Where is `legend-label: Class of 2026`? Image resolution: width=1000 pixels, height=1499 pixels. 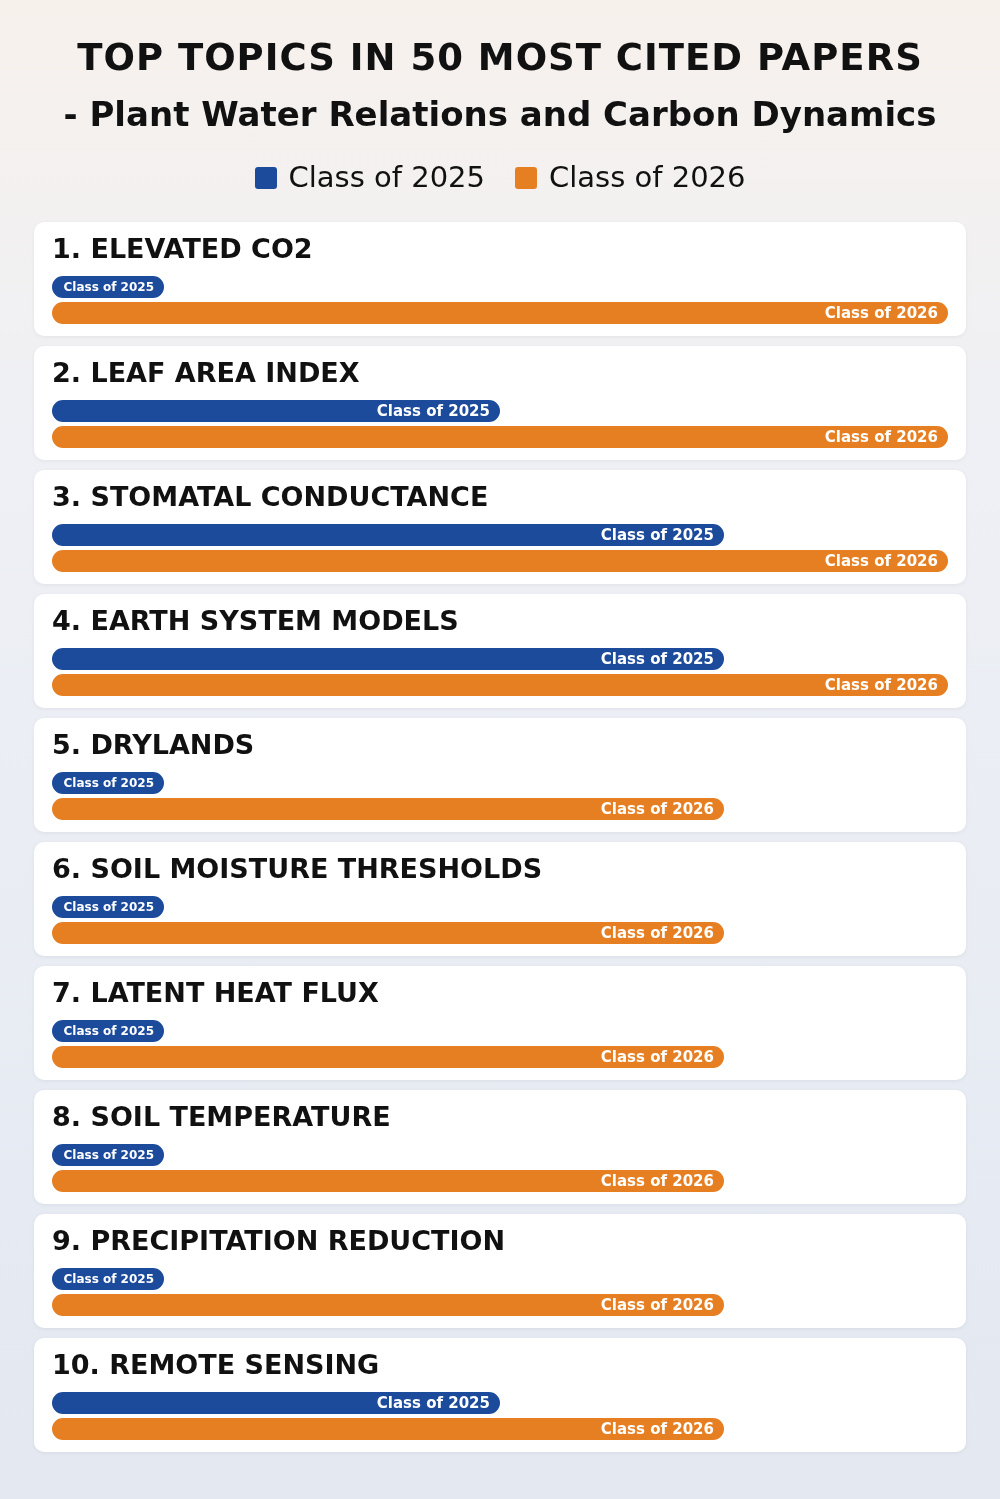
legend-label: Class of 2026 is located at coordinates (647, 177).